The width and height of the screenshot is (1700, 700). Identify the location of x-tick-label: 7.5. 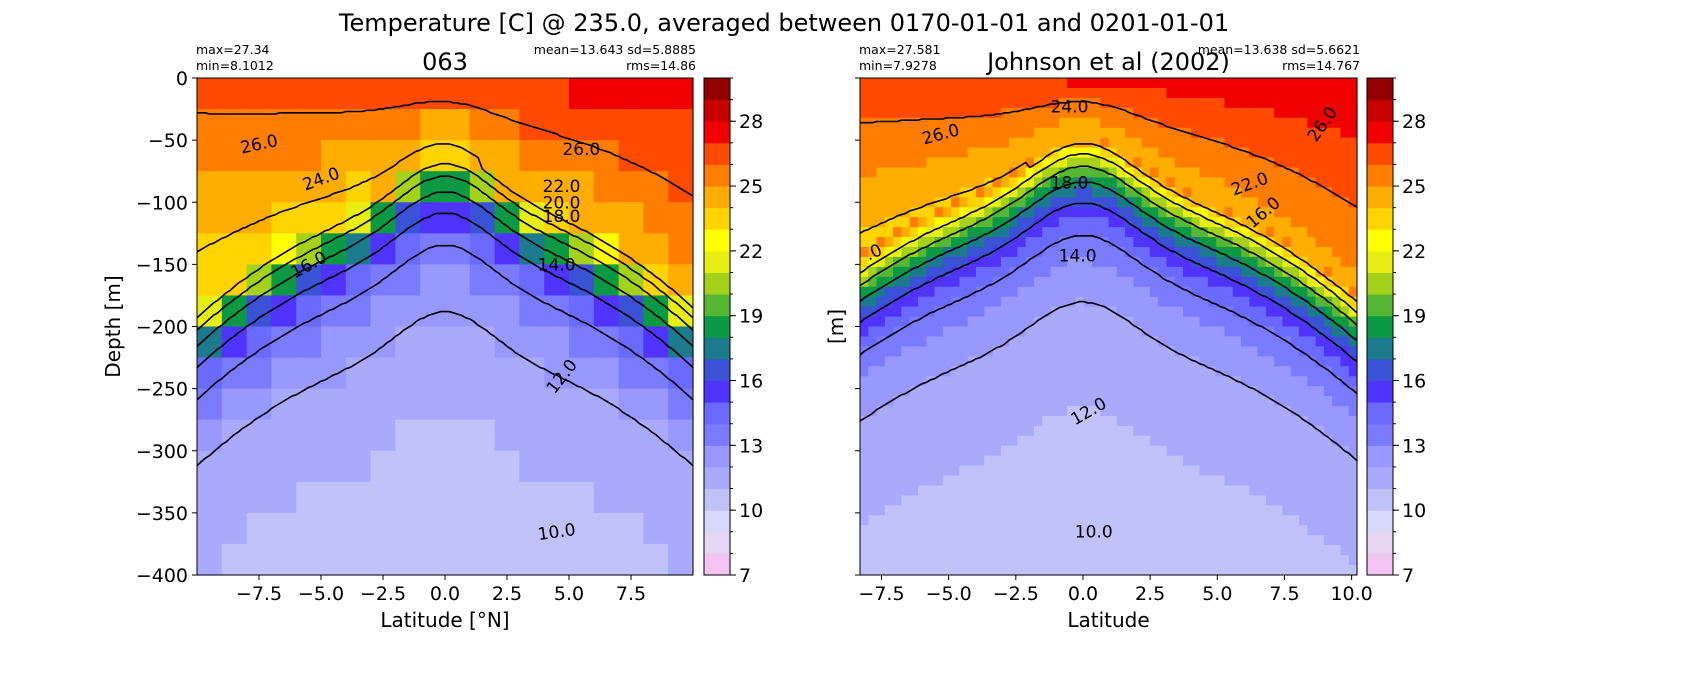
(631, 594).